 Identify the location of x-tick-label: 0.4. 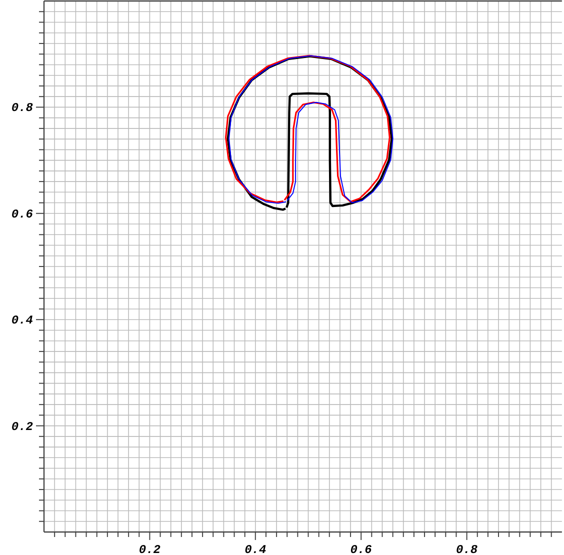
(255, 549).